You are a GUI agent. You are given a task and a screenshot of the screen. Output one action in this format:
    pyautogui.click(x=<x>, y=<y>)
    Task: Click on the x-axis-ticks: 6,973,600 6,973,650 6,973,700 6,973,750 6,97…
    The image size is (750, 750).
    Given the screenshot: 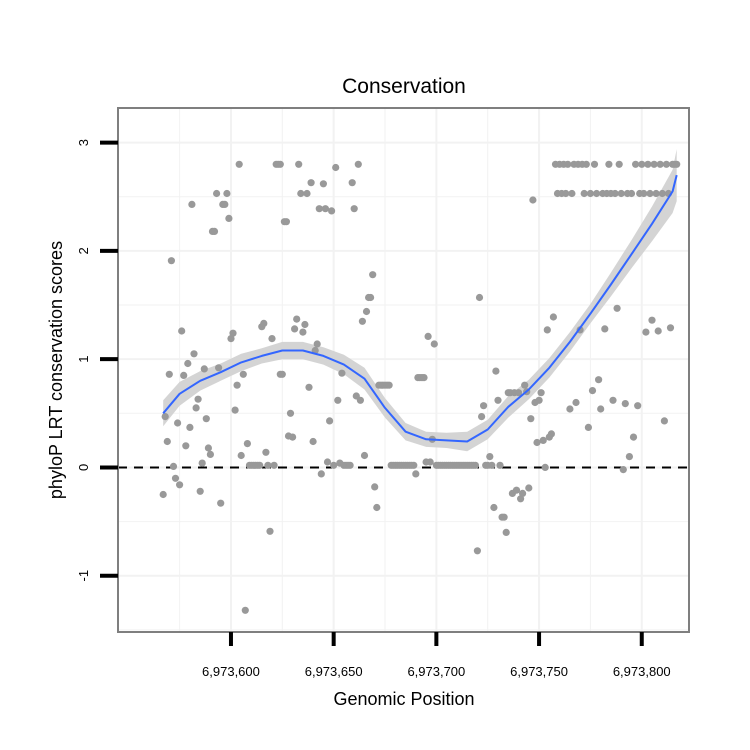 What is the action you would take?
    pyautogui.click(x=436, y=655)
    